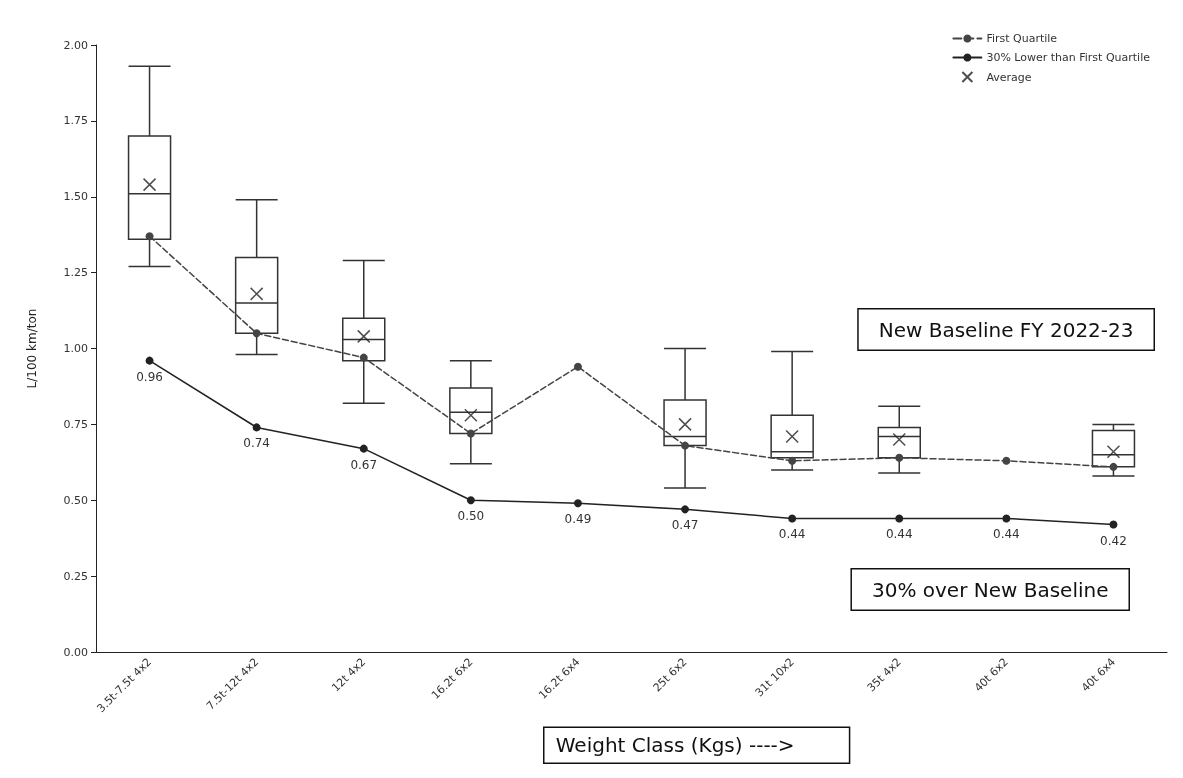  What do you see at coordinates (75, 500) in the screenshot?
I see `y-tick-label: 0.50` at bounding box center [75, 500].